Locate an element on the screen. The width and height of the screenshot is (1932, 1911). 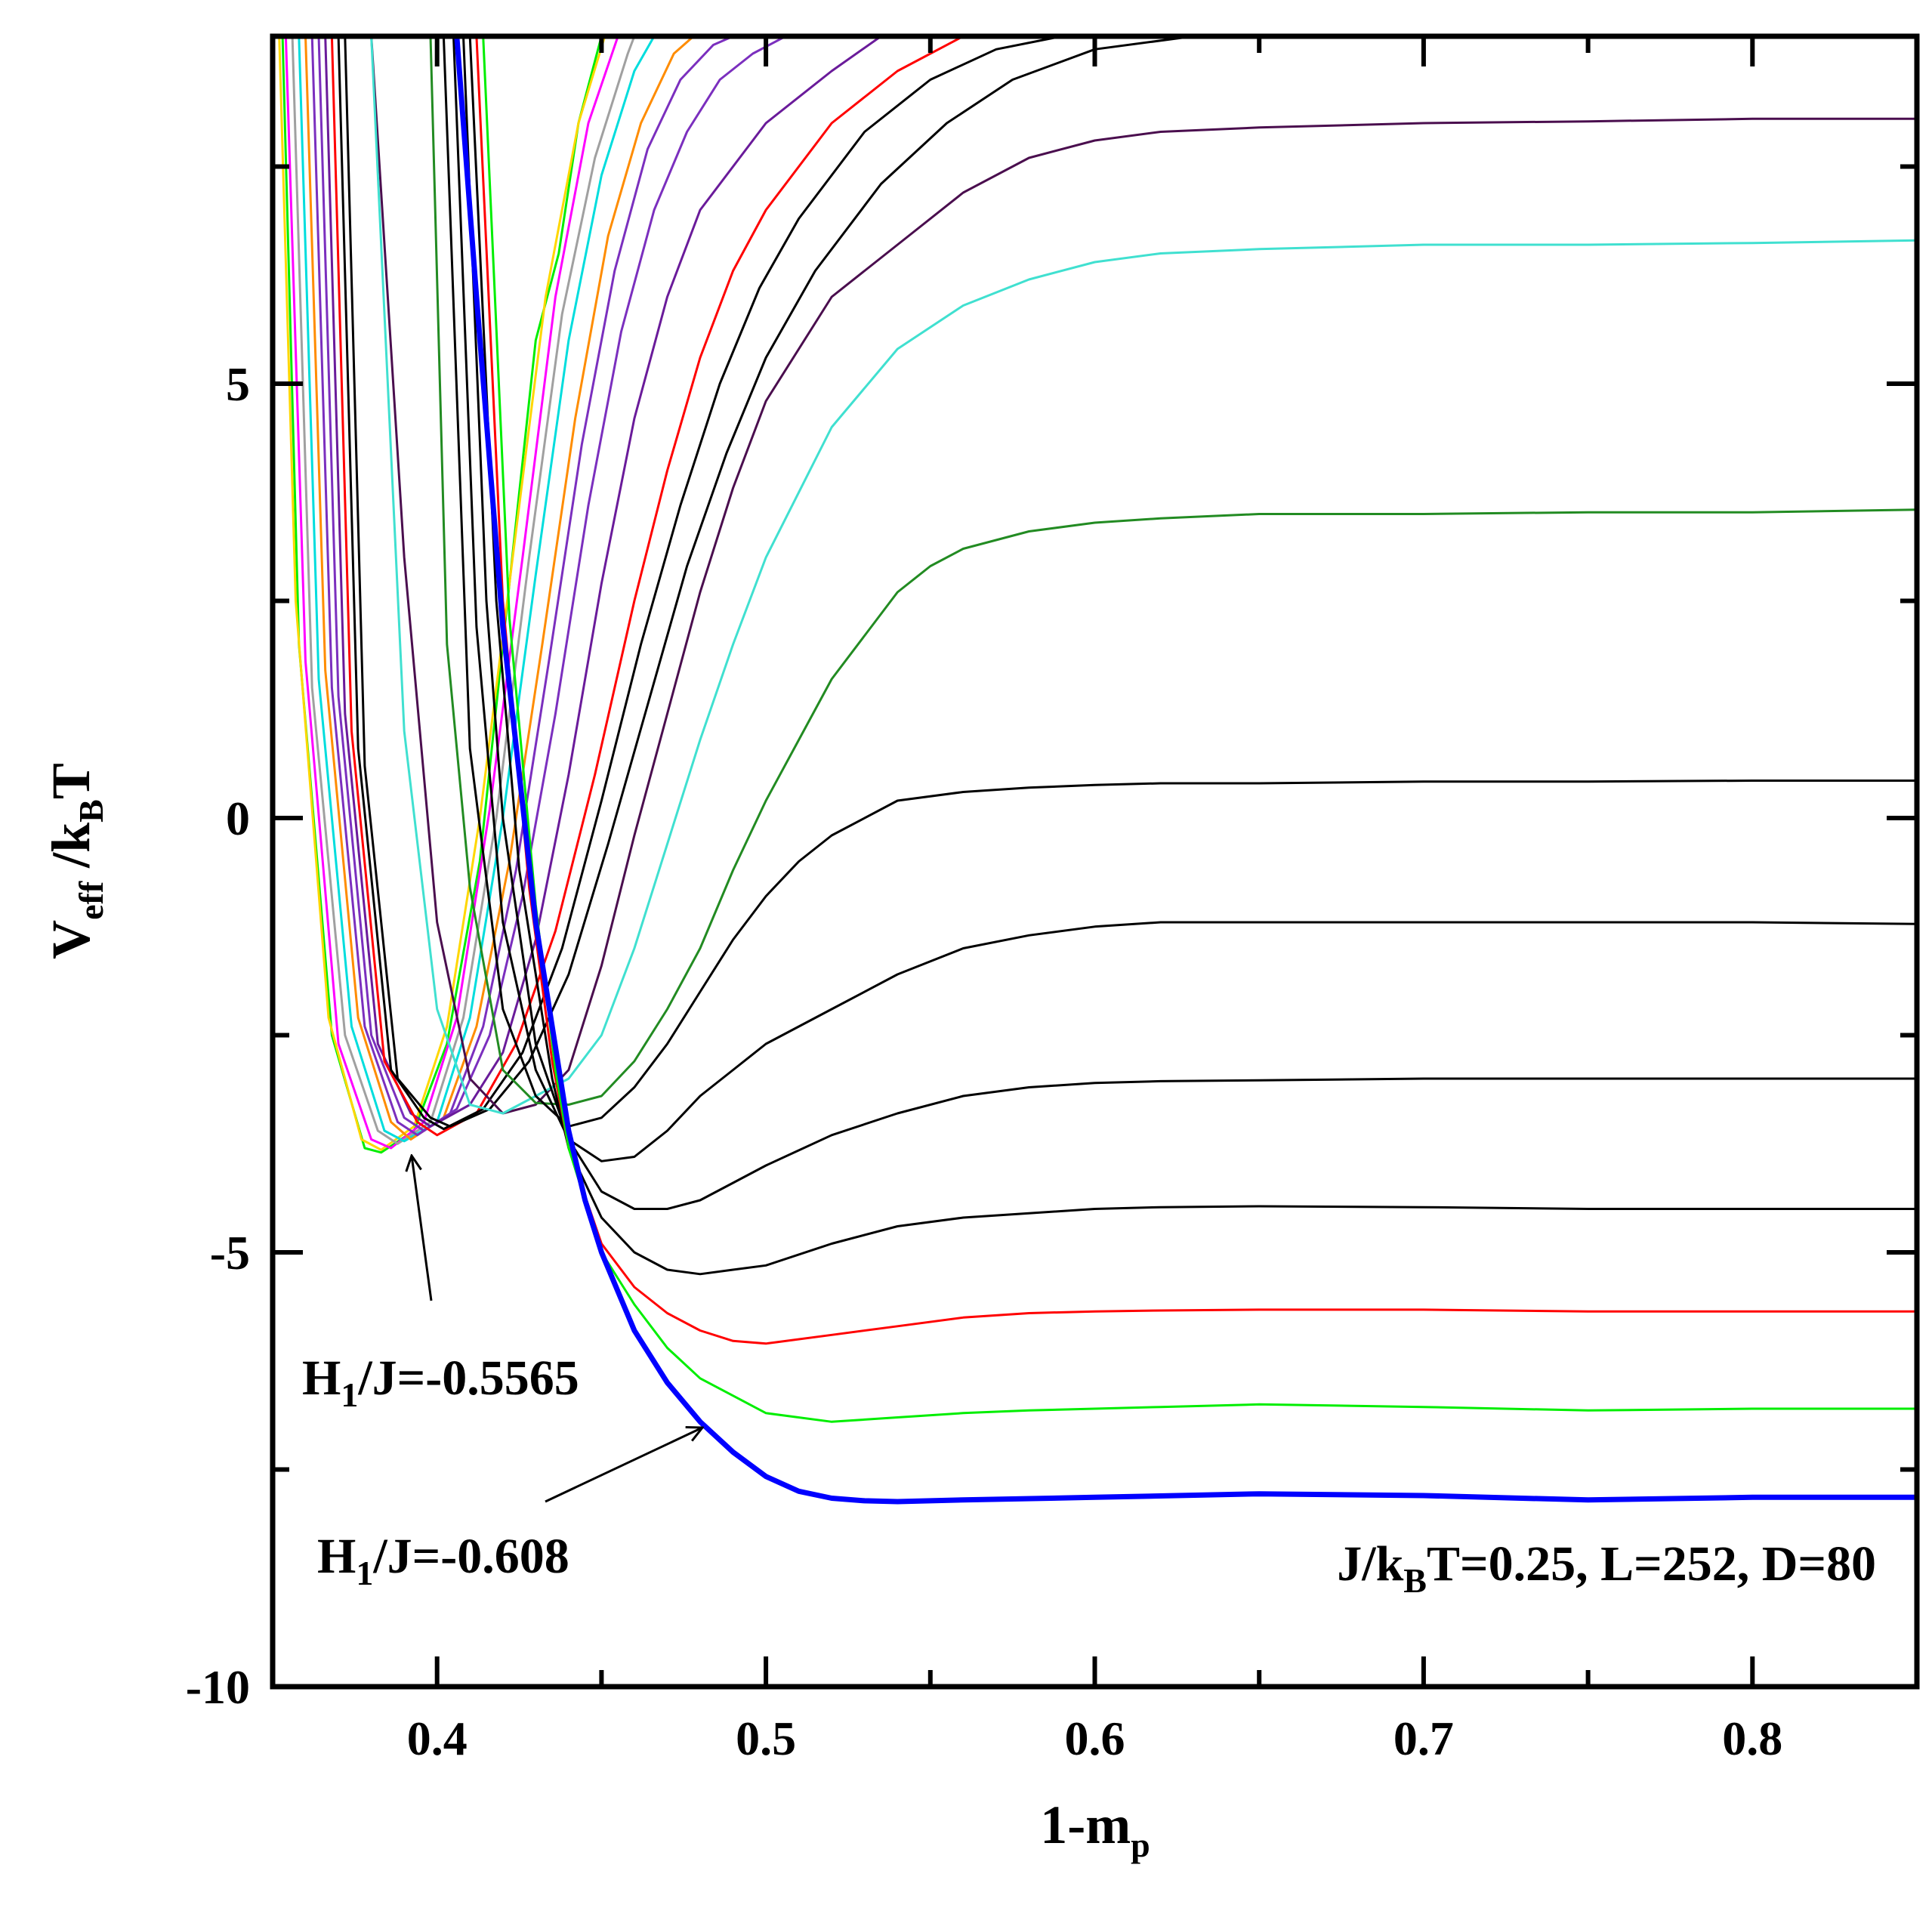
annotation-arrow-upper is located at coordinates (422, 1228).